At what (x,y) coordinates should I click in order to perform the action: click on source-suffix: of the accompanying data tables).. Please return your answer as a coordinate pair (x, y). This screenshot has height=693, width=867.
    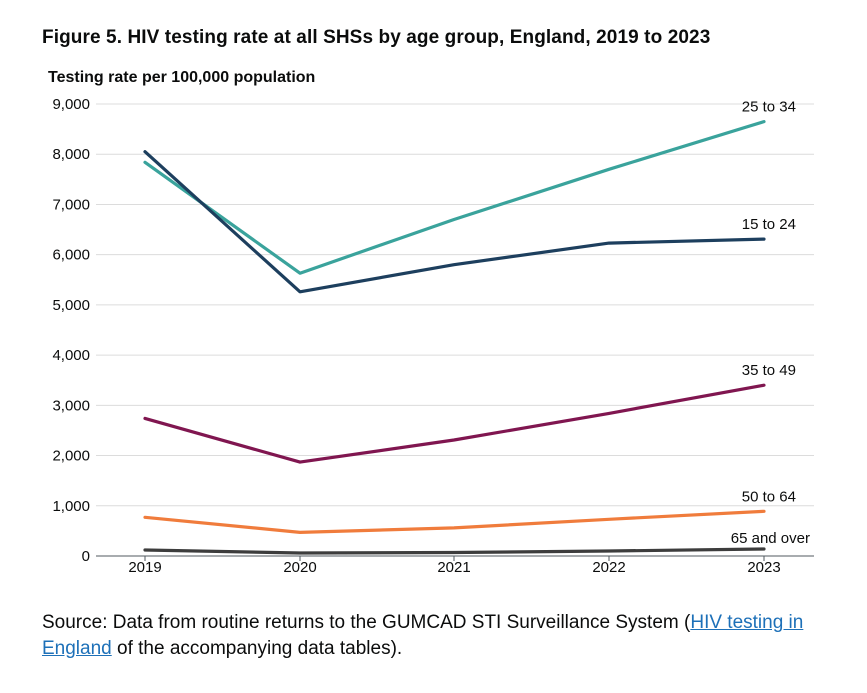
    Looking at the image, I should click on (257, 648).